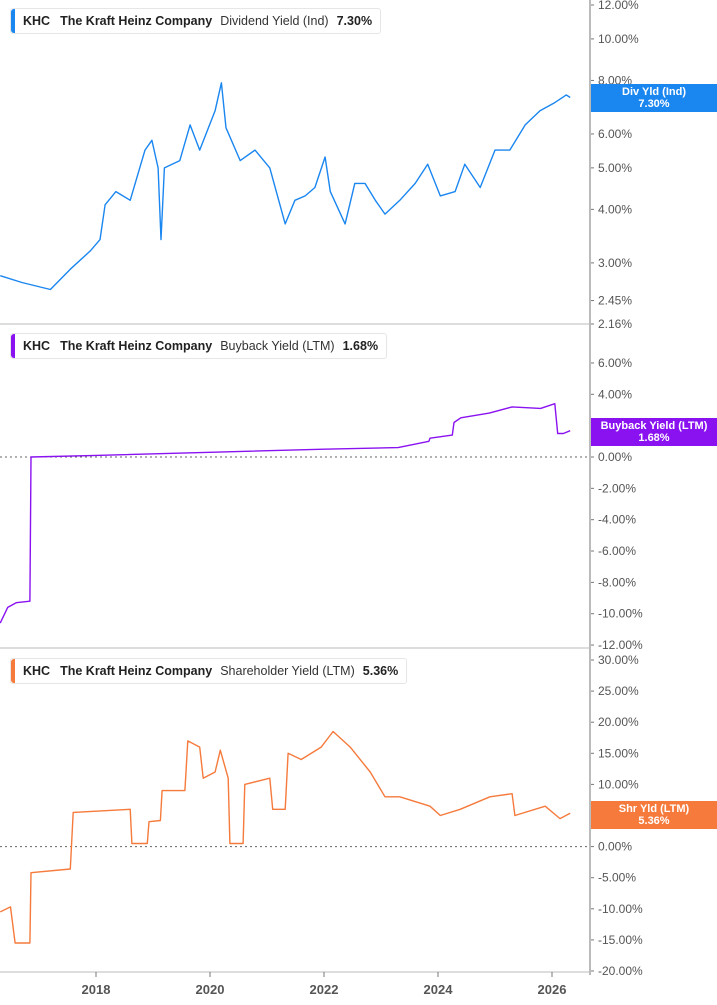 Image resolution: width=717 pixels, height=1005 pixels. Describe the element at coordinates (615, 263) in the screenshot. I see `y-tick-label: 3.00%` at that location.